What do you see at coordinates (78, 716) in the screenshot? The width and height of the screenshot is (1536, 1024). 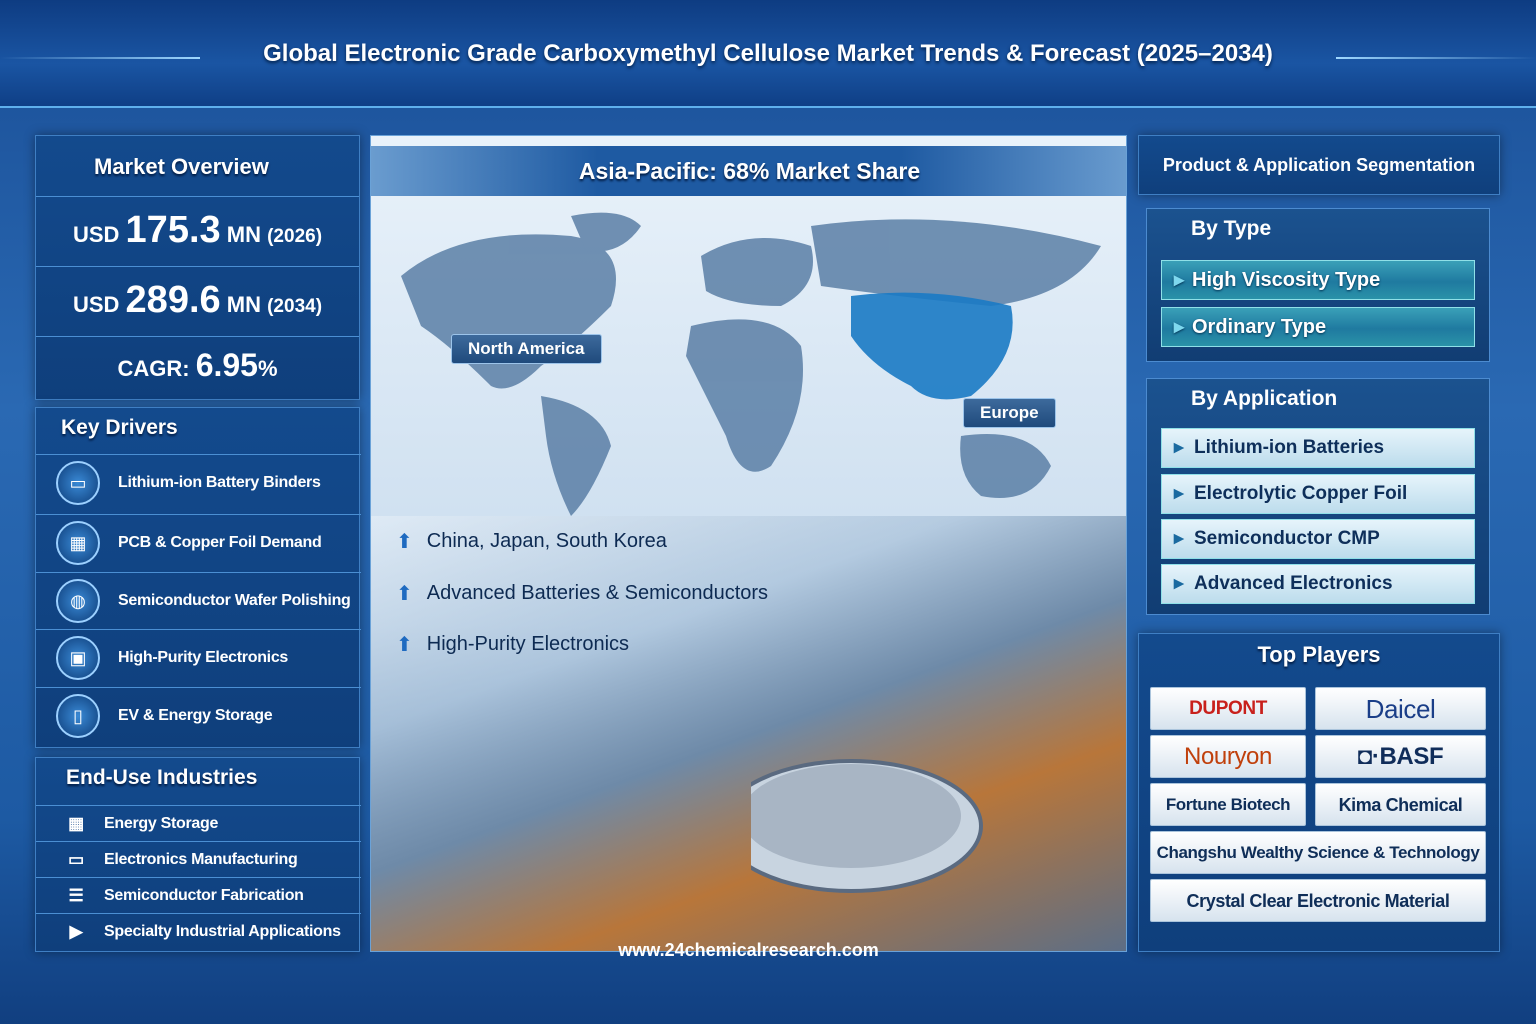 I see `mobile-device-icon: ▯` at bounding box center [78, 716].